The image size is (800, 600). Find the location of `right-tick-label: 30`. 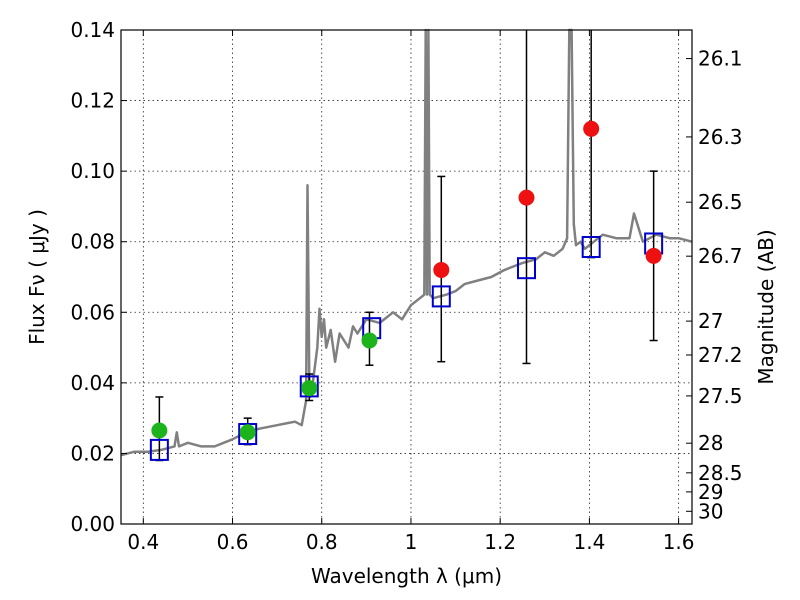

right-tick-label: 30 is located at coordinates (710, 511).